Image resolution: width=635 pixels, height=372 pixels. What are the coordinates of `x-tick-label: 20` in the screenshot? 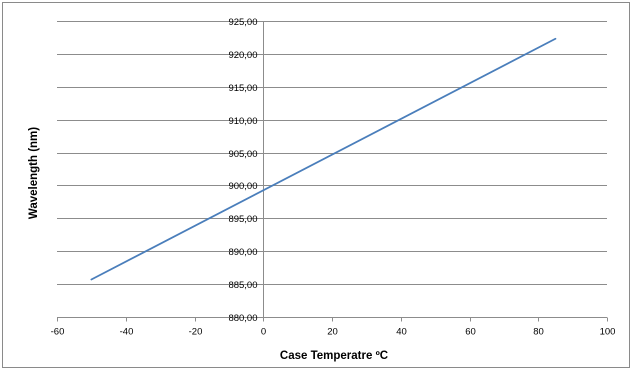 It's located at (332, 332).